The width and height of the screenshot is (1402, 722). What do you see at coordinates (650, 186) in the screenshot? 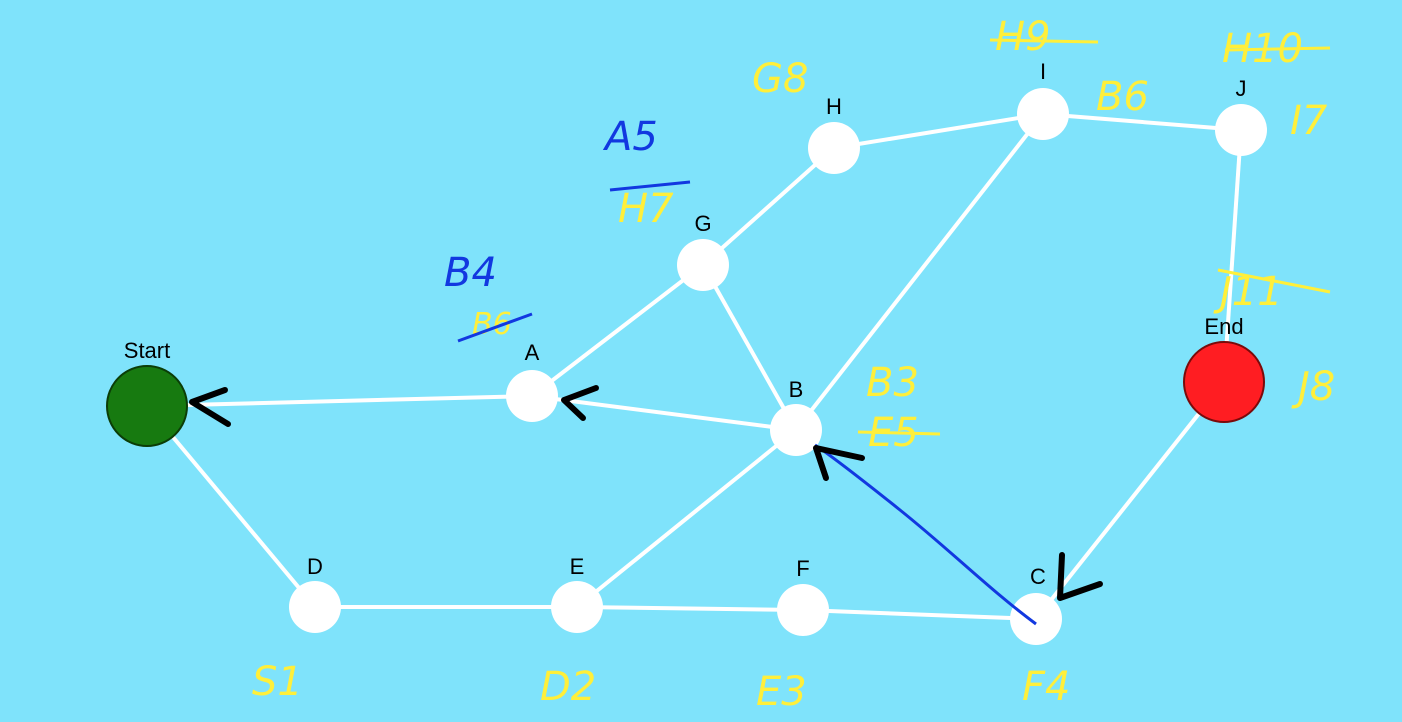
I see `strike-g-h7` at bounding box center [650, 186].